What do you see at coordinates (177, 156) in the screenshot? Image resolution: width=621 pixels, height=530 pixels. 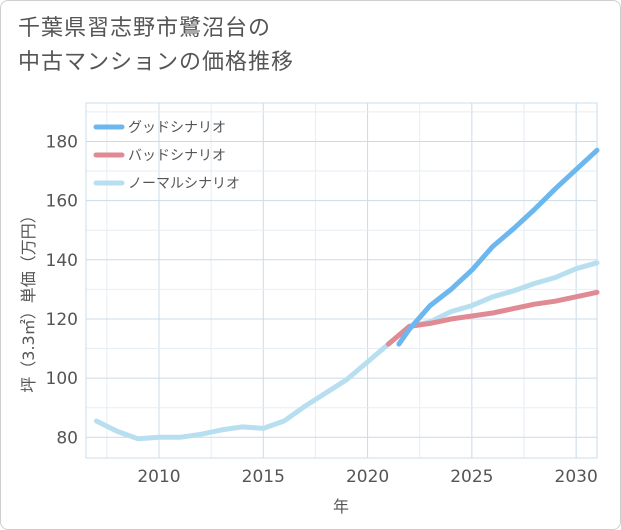 I see `legend-label-2: バッドシナリオ` at bounding box center [177, 156].